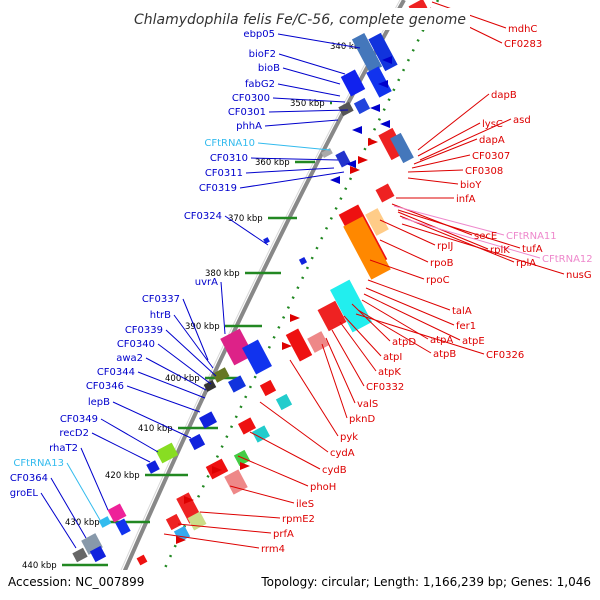  I want to click on kbp-tick-label: 420 kbp, so click(122, 476).